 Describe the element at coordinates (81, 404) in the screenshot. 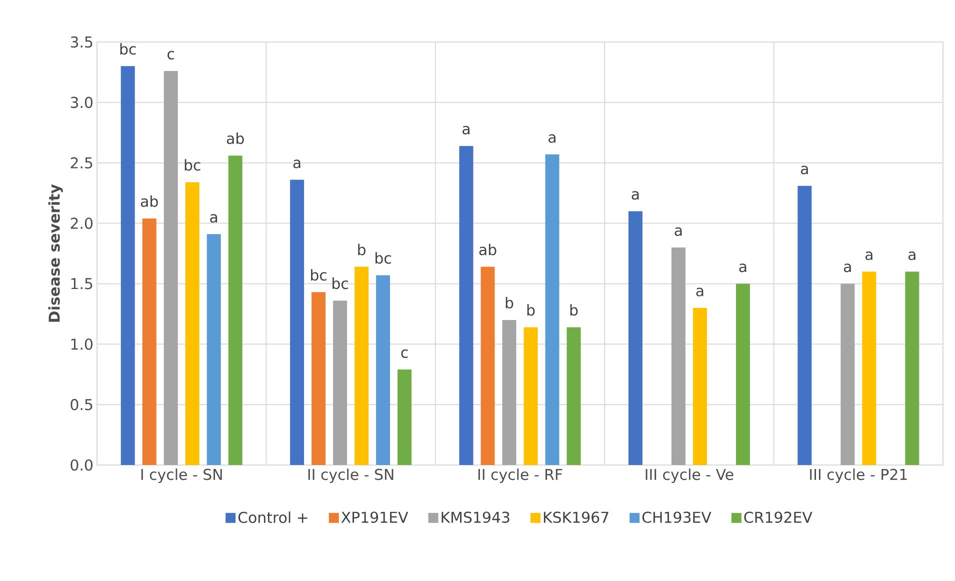

I see `y-tick-label: 0.5` at that location.